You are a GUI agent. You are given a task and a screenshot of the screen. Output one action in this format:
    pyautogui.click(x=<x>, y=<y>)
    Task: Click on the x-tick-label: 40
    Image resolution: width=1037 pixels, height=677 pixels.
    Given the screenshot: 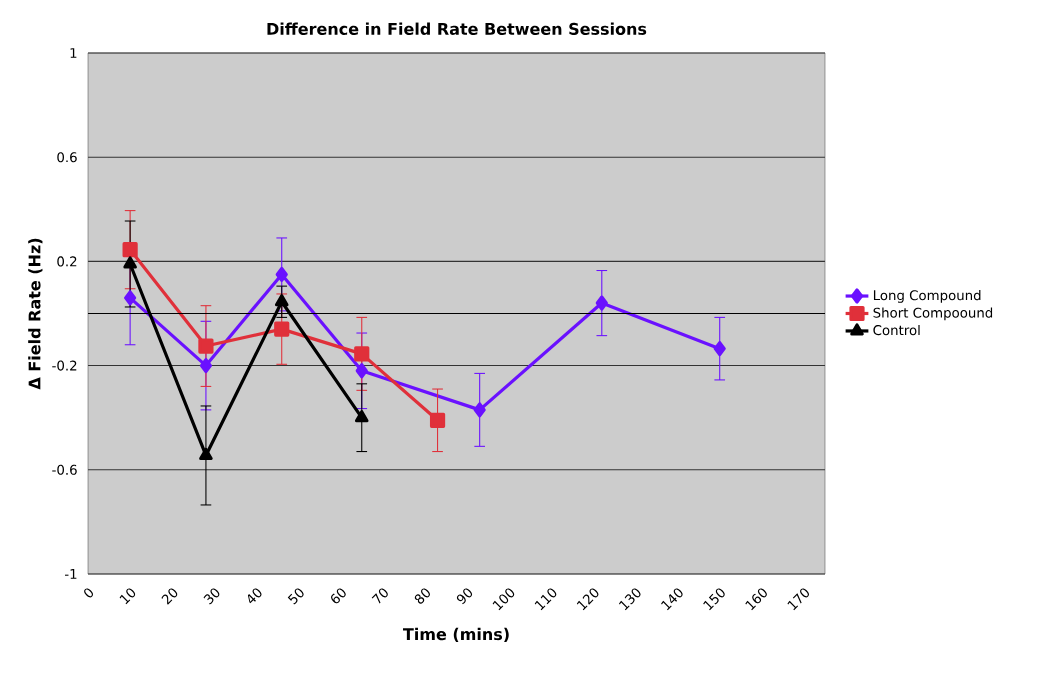 What is the action you would take?
    pyautogui.click(x=254, y=596)
    